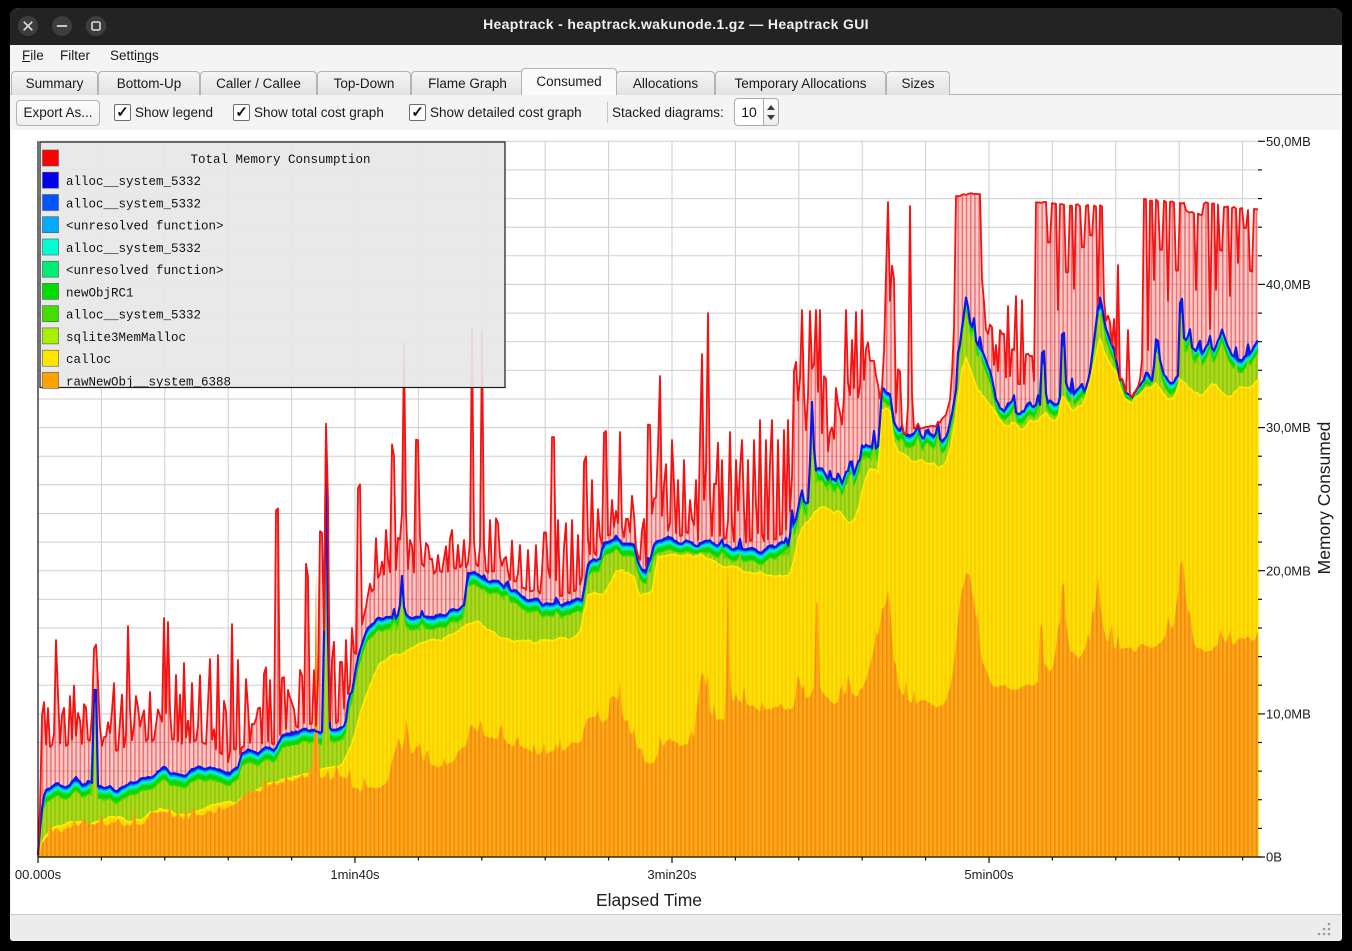 This screenshot has height=951, width=1352. I want to click on svg-text: 5min00s, so click(989, 874).